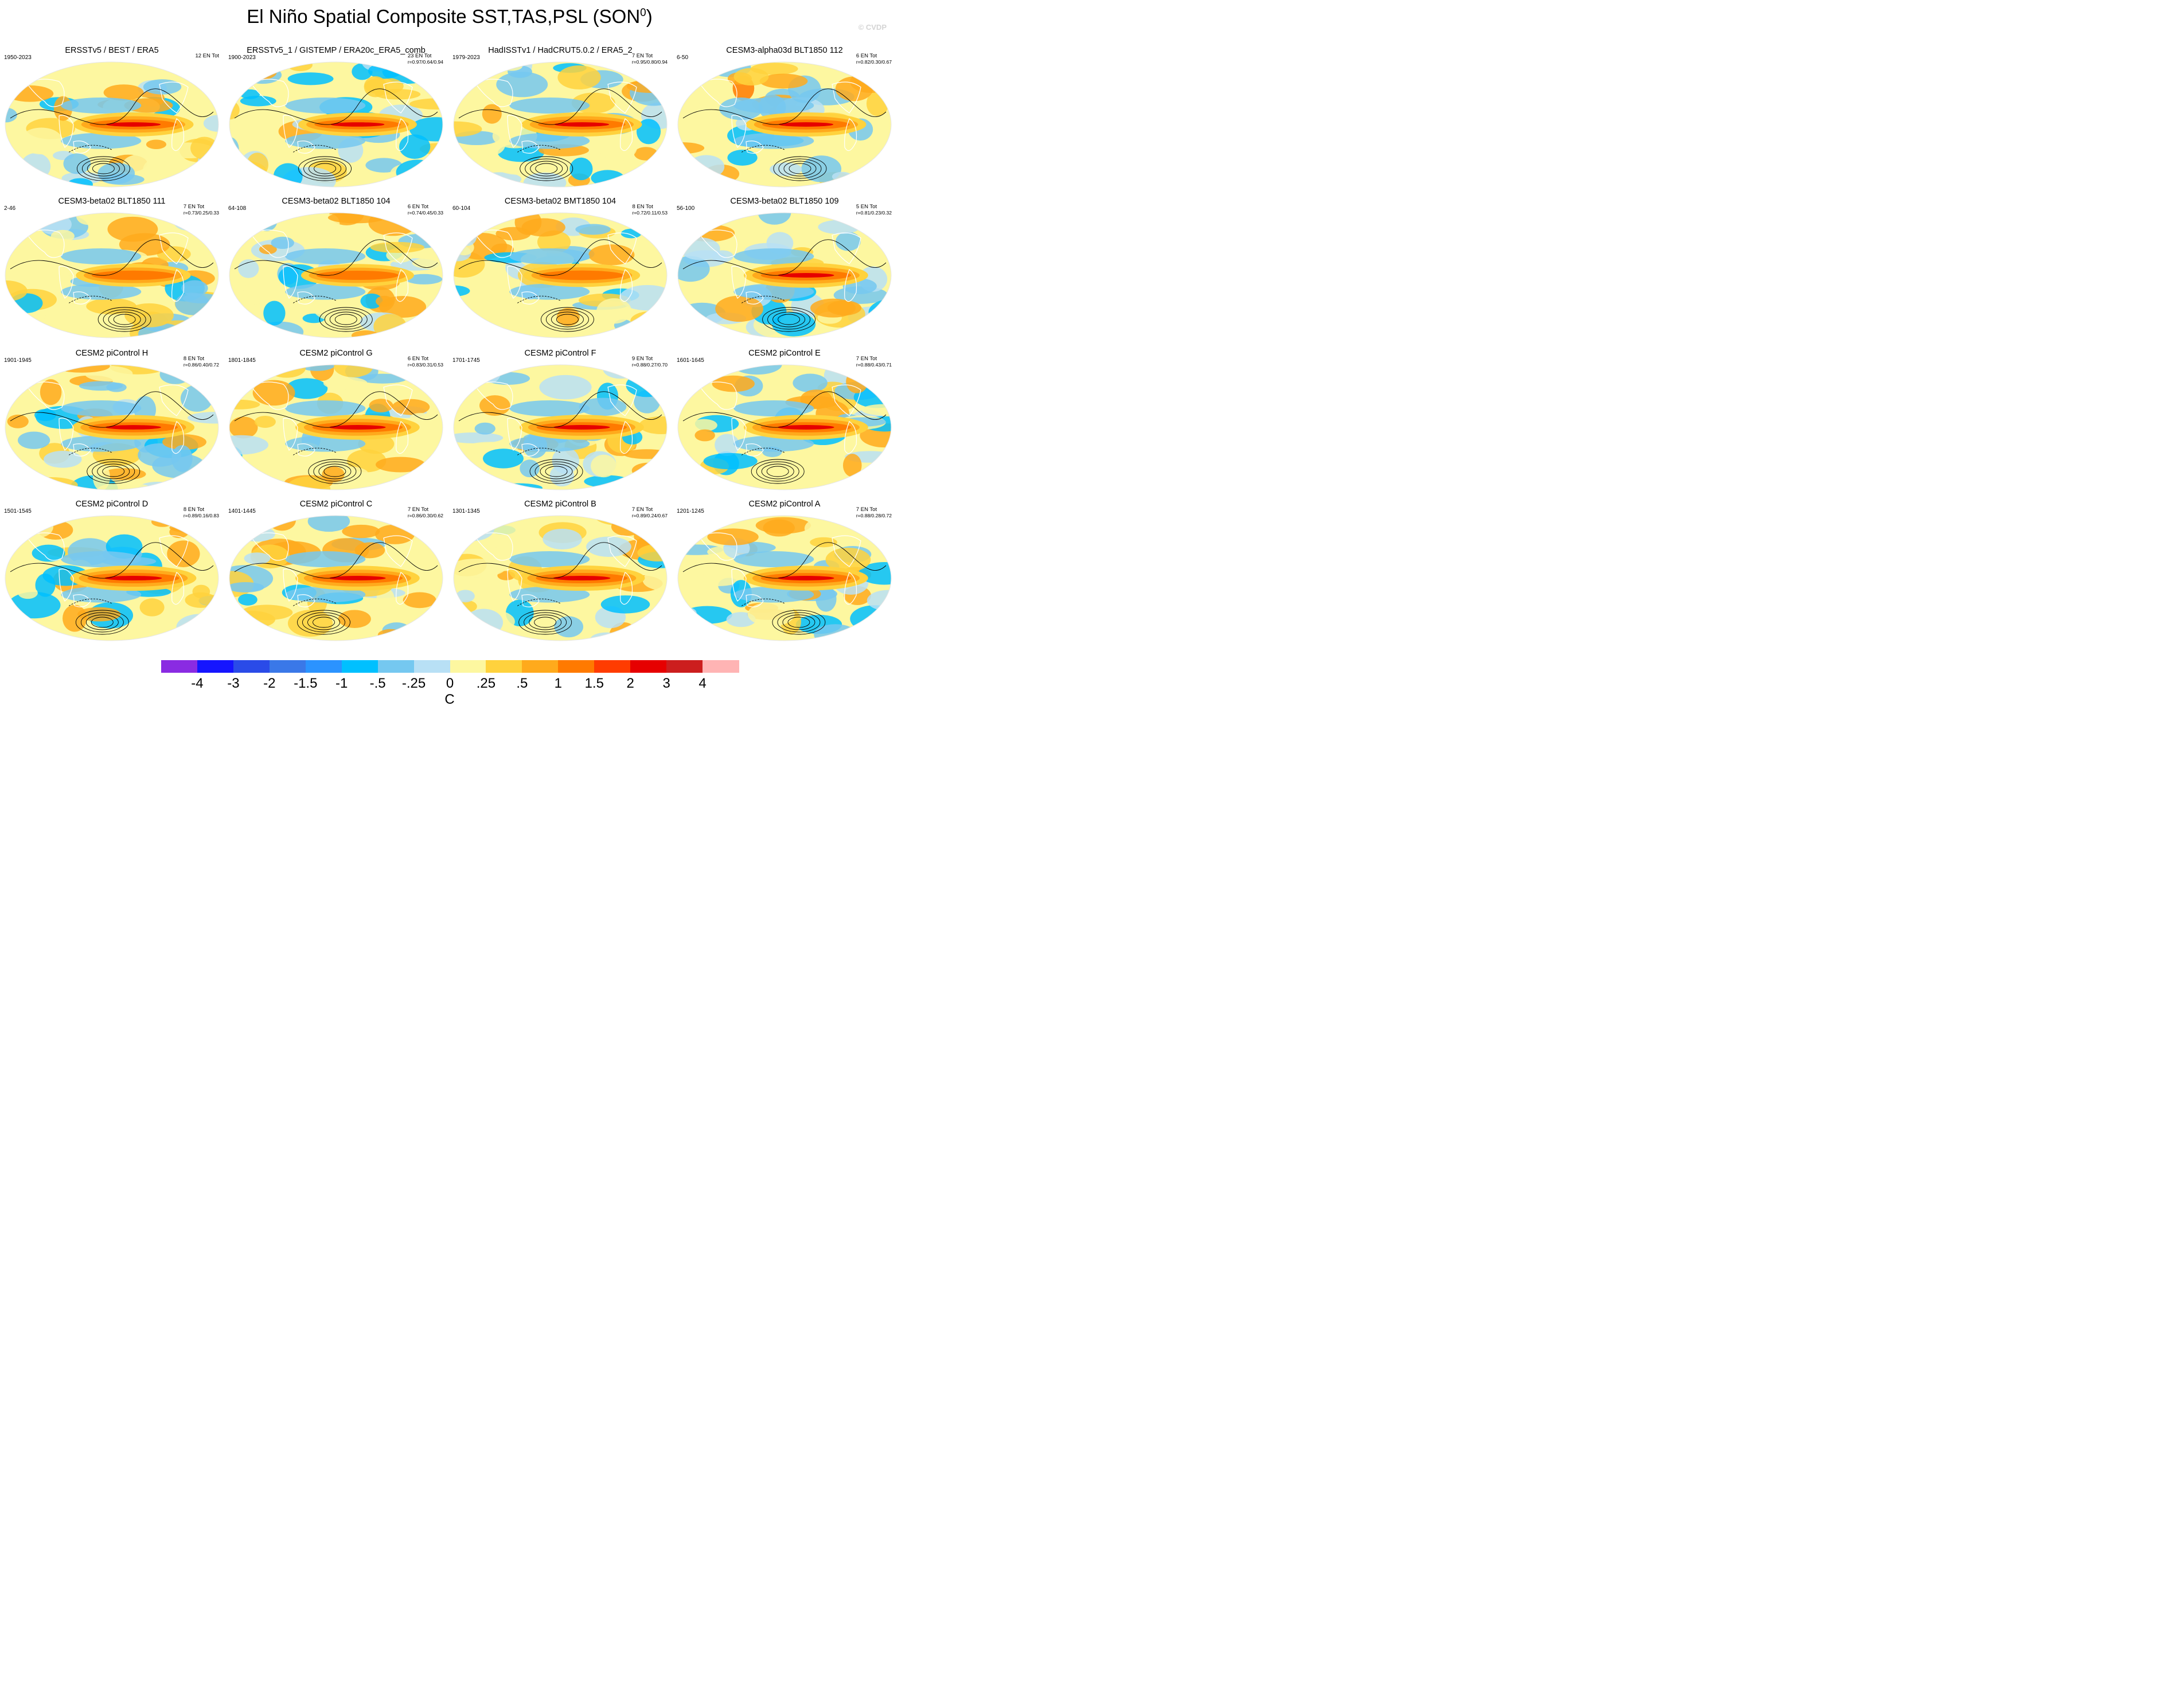 The image size is (2158, 1708). I want to click on panel-correlation: r=0.82/0.30/0.67, so click(874, 62).